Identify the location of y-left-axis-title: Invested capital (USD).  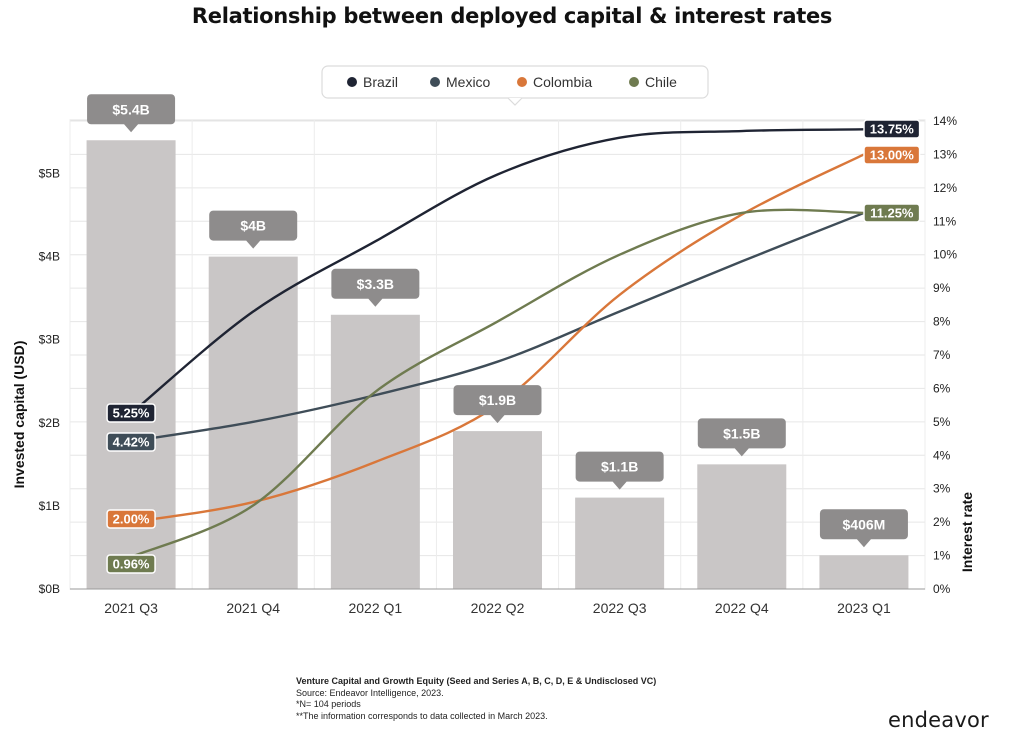
(19, 415).